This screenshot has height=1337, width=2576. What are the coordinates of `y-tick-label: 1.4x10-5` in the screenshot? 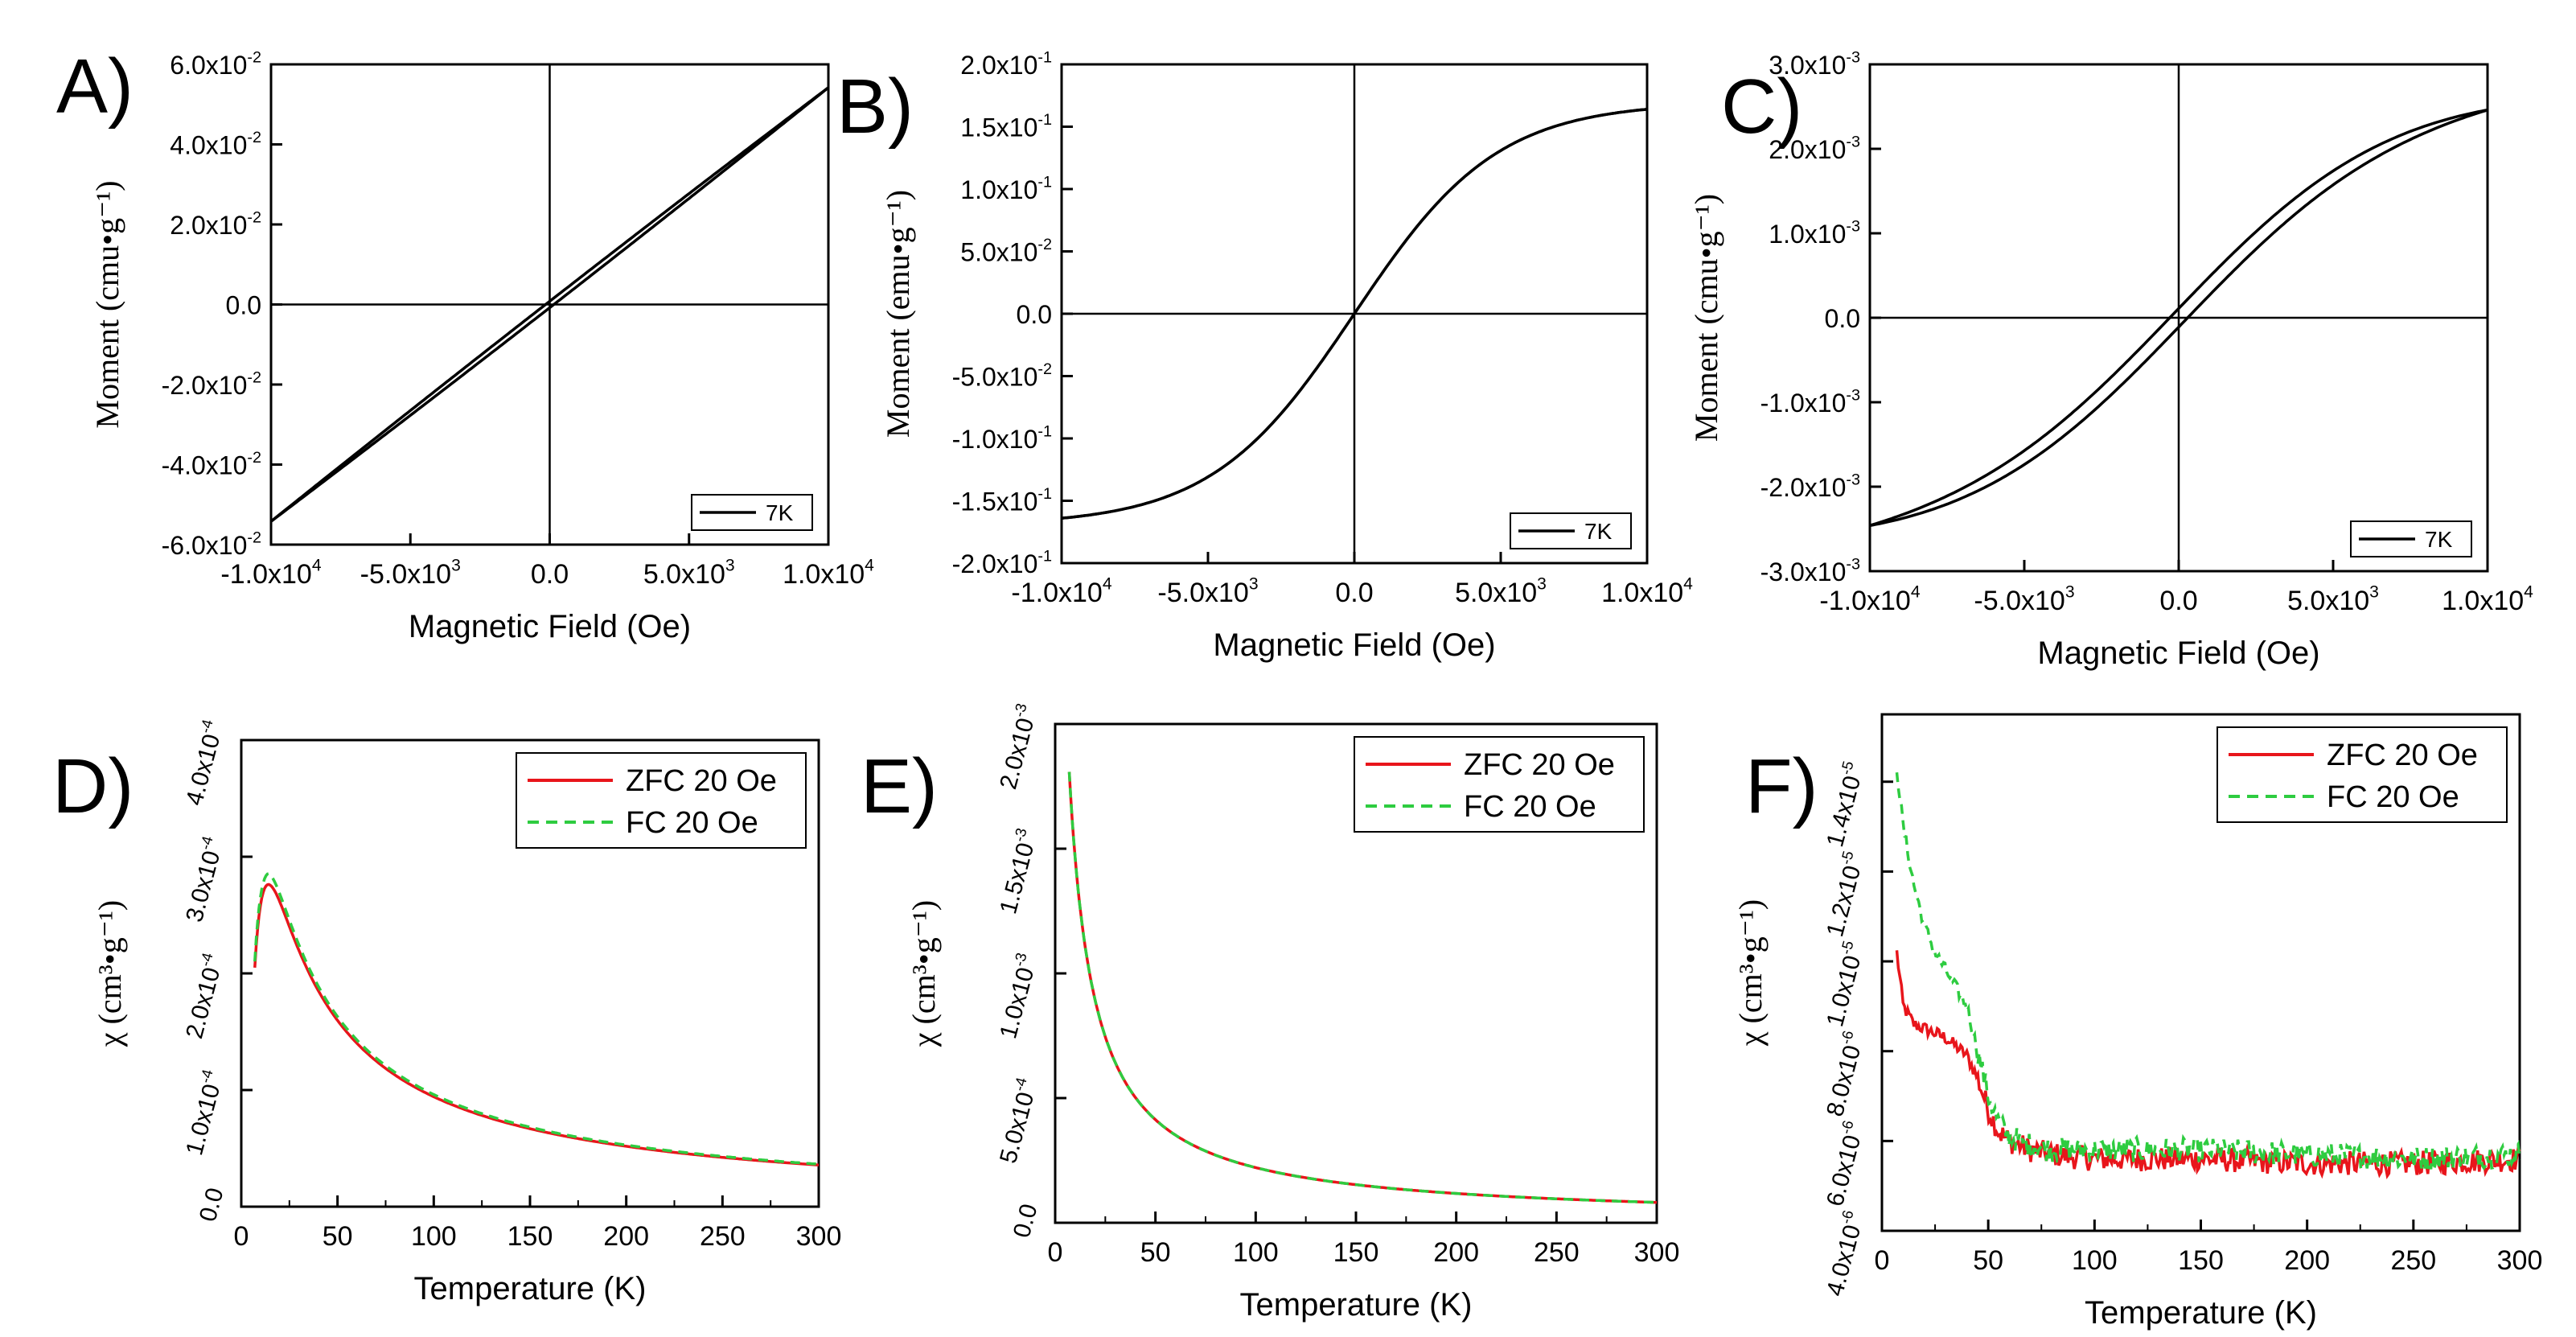 It's located at (1844, 804).